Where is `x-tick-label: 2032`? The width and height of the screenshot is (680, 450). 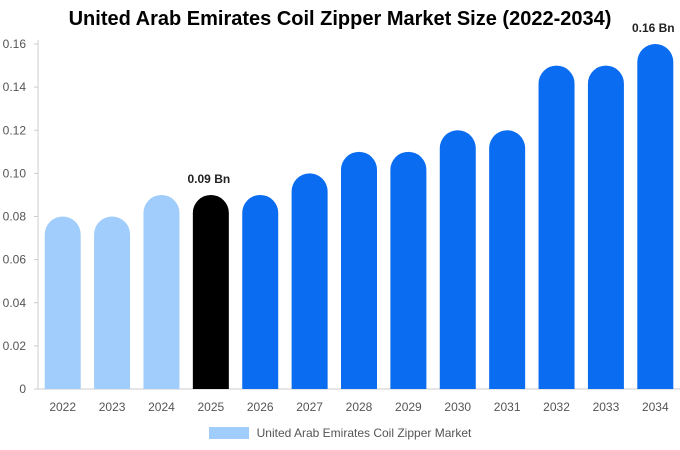 x-tick-label: 2032 is located at coordinates (556, 407).